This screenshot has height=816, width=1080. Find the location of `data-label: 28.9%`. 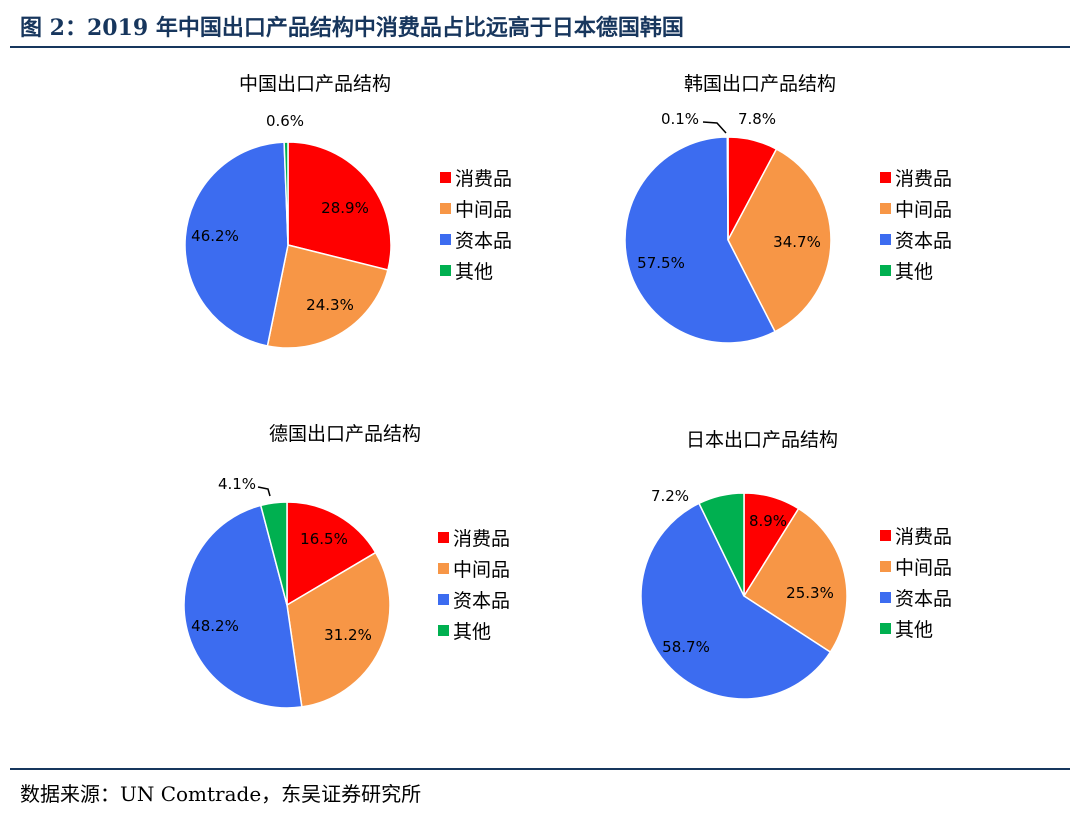

data-label: 28.9% is located at coordinates (345, 208).